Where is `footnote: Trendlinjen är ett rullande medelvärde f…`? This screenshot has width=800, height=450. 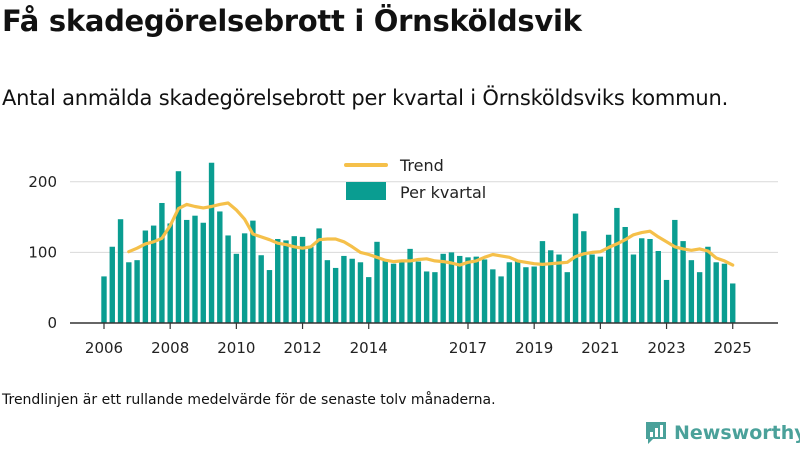
footnote: Trendlinjen är ett rullande medelvärde f… is located at coordinates (249, 400).